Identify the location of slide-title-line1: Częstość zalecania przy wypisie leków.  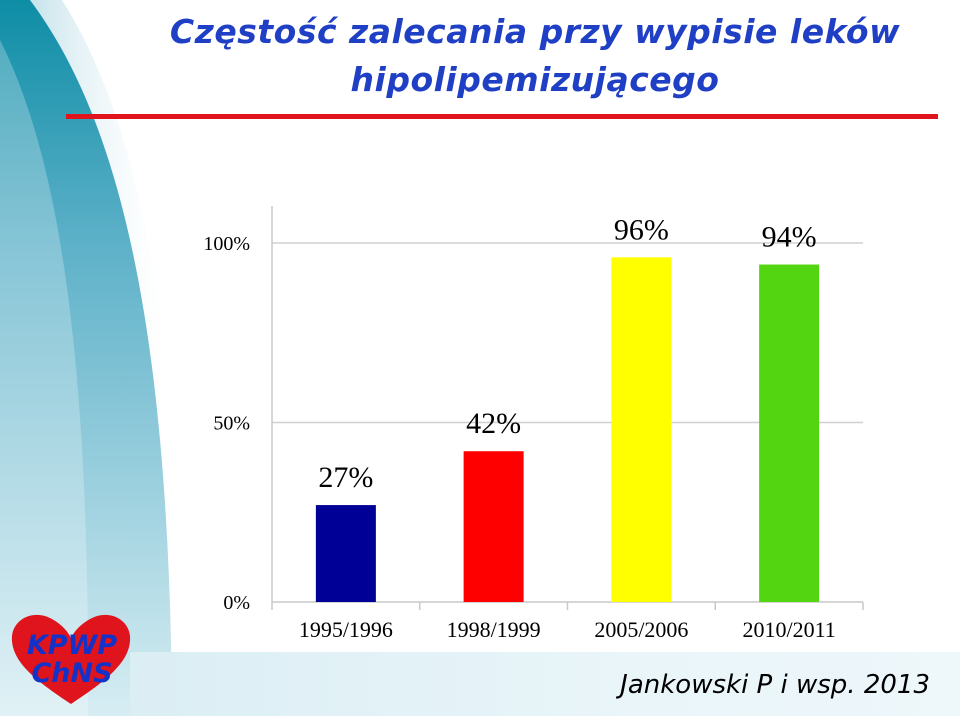
(535, 31).